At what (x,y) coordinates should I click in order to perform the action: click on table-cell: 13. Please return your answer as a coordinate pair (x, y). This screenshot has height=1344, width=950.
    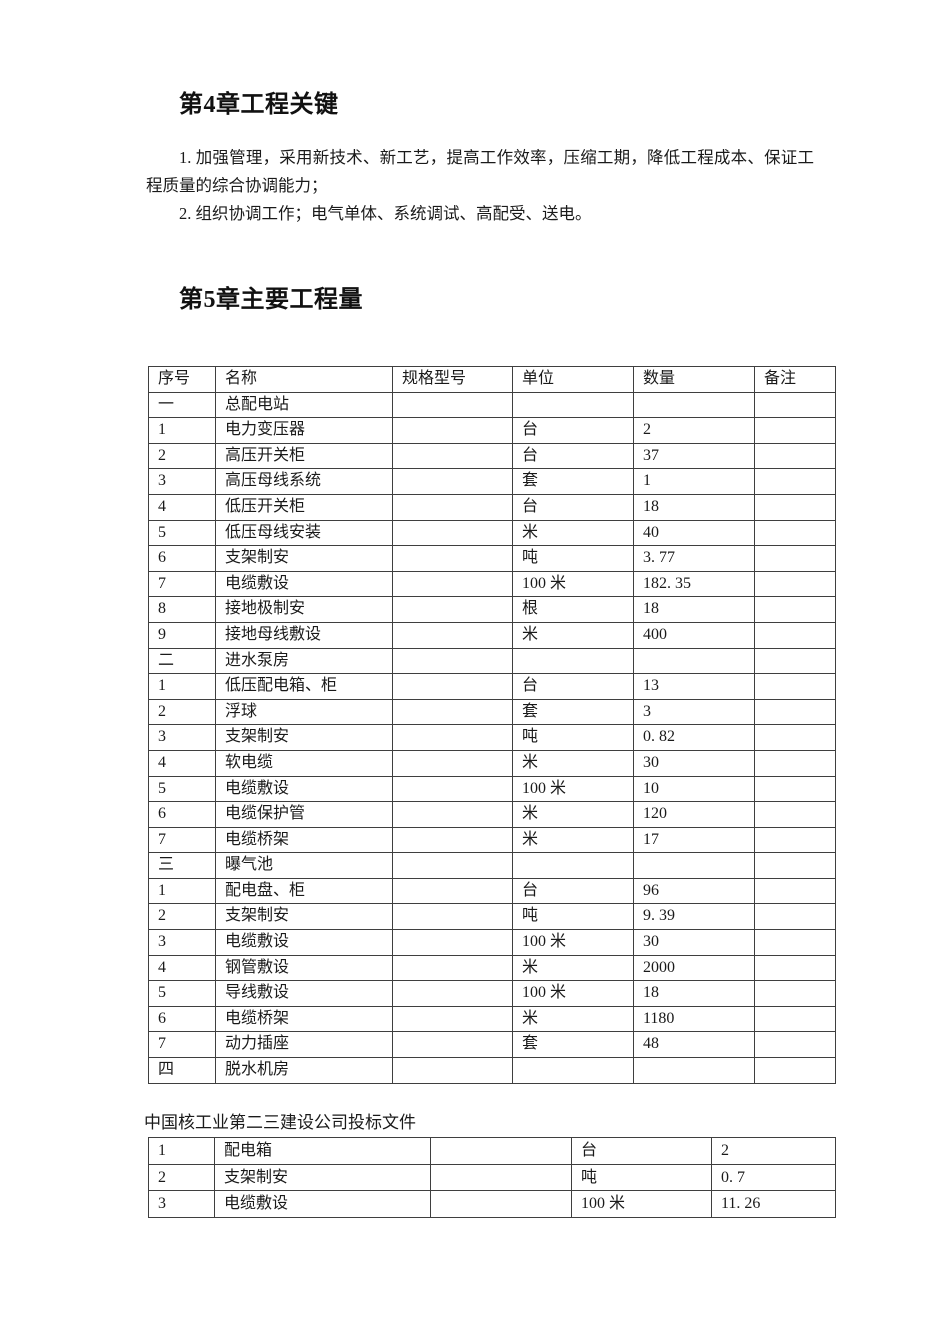
    Looking at the image, I should click on (694, 686).